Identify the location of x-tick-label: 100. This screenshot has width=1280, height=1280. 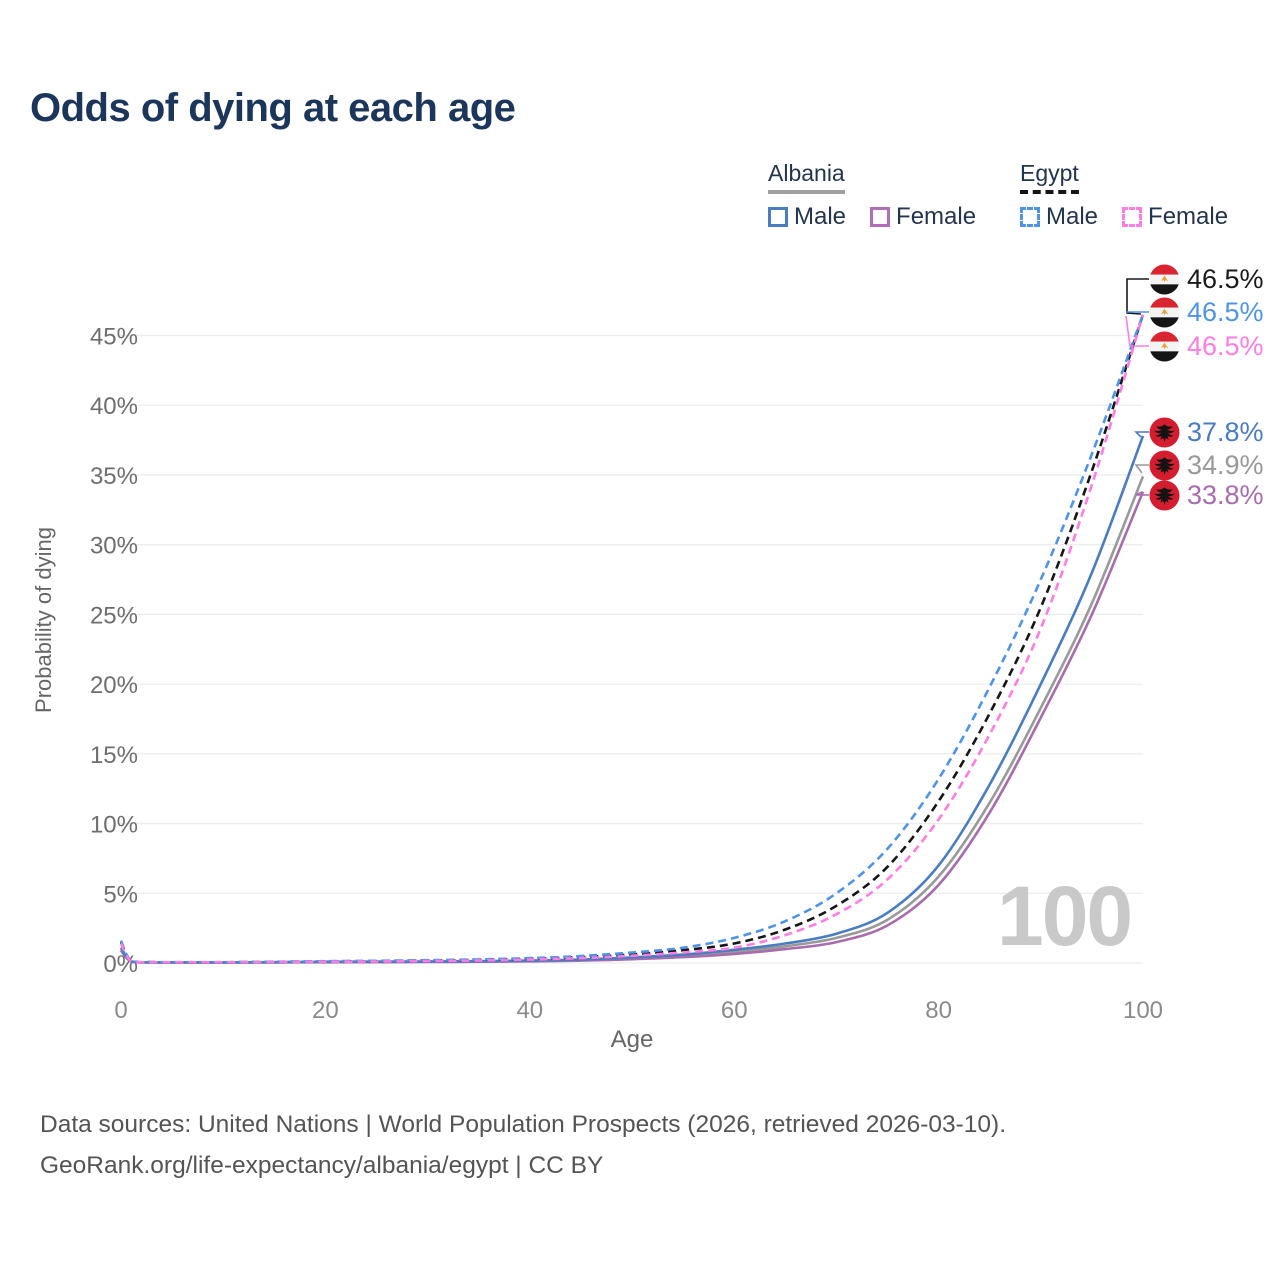
(1143, 1010).